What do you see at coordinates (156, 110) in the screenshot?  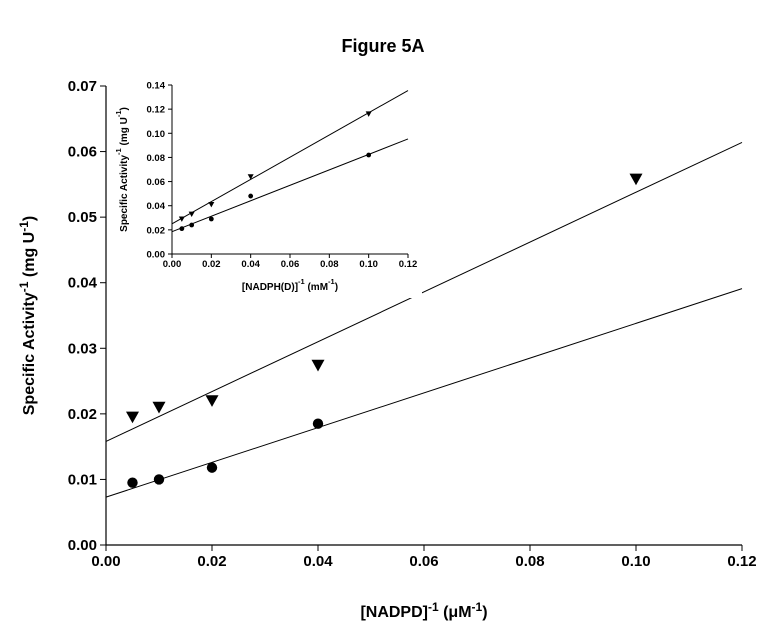 I see `y-tick-label: 0.12` at bounding box center [156, 110].